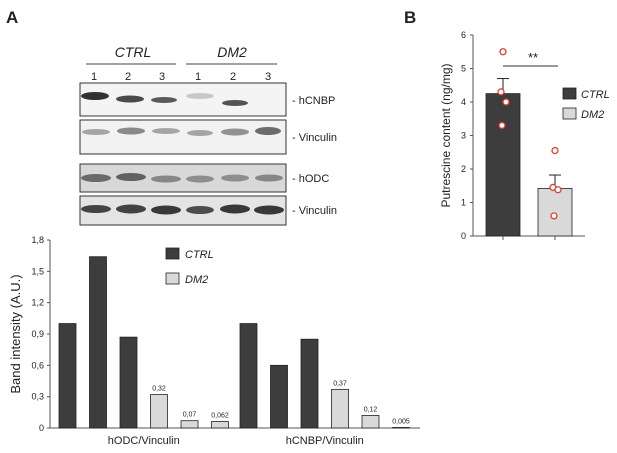 The height and width of the screenshot is (453, 617). I want to click on data-label: 0,32, so click(159, 389).